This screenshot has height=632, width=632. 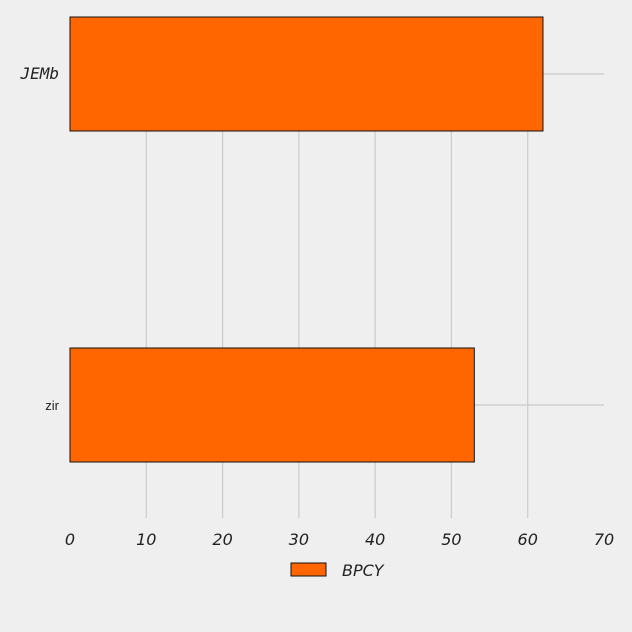 I want to click on y-tick-labels: JEMb zir, so click(x=39, y=238).